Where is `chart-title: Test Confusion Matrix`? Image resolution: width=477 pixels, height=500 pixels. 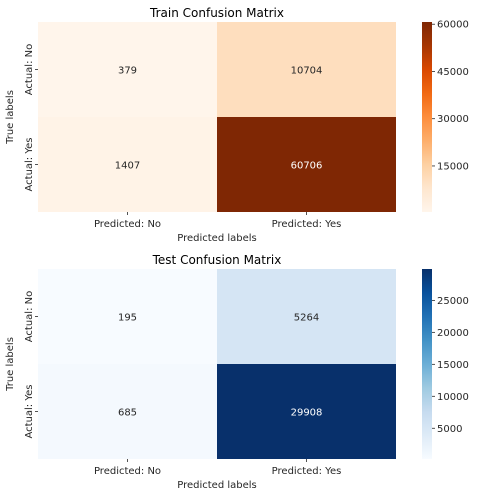
chart-title: Test Confusion Matrix is located at coordinates (217, 260).